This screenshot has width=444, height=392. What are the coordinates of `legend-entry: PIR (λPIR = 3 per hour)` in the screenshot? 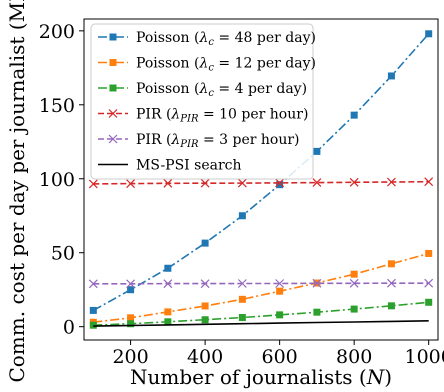 It's located at (199, 141).